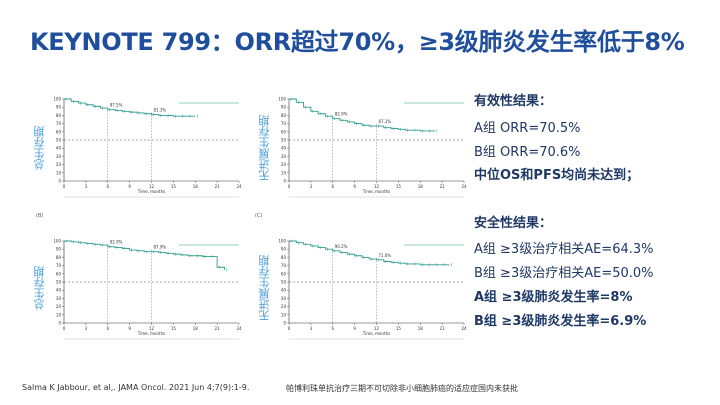 This screenshot has width=720, height=405. Describe the element at coordinates (402, 388) in the screenshot. I see `disclaimer: 帕博利珠单抗治疗三期不可切除非小细胞肺癌的适应症国内未获批` at that location.